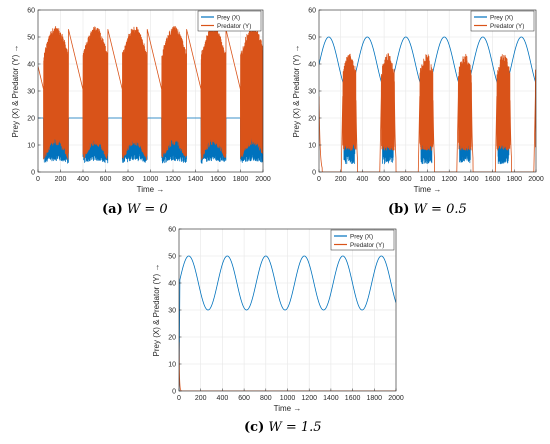 The image size is (550, 444). Describe the element at coordinates (112, 209) in the screenshot. I see `caption-a-letter: (a)` at that location.